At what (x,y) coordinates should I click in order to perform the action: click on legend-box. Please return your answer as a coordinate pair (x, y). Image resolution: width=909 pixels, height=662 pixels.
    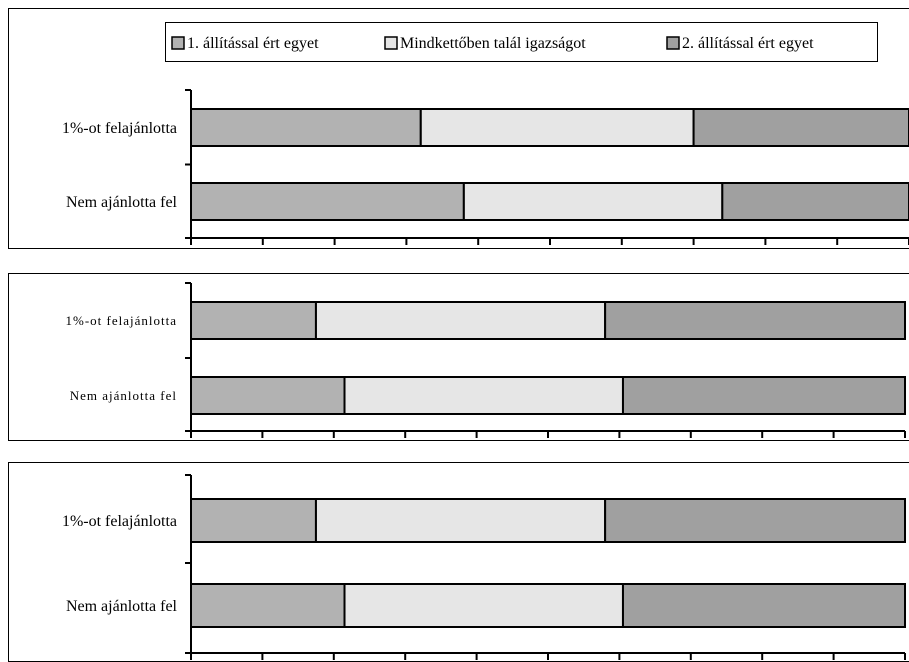
    Looking at the image, I should click on (521, 42).